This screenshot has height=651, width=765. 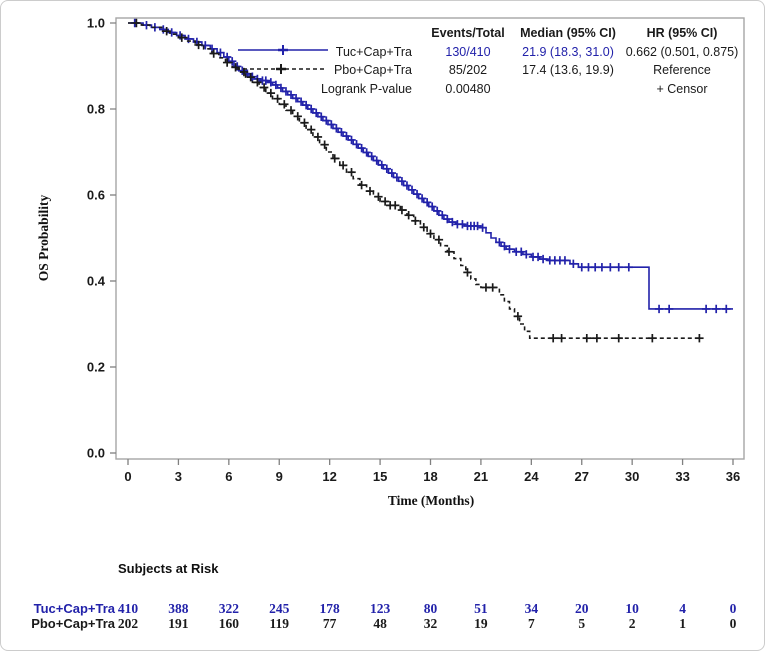 What do you see at coordinates (531, 476) in the screenshot?
I see `svg-text: 24` at bounding box center [531, 476].